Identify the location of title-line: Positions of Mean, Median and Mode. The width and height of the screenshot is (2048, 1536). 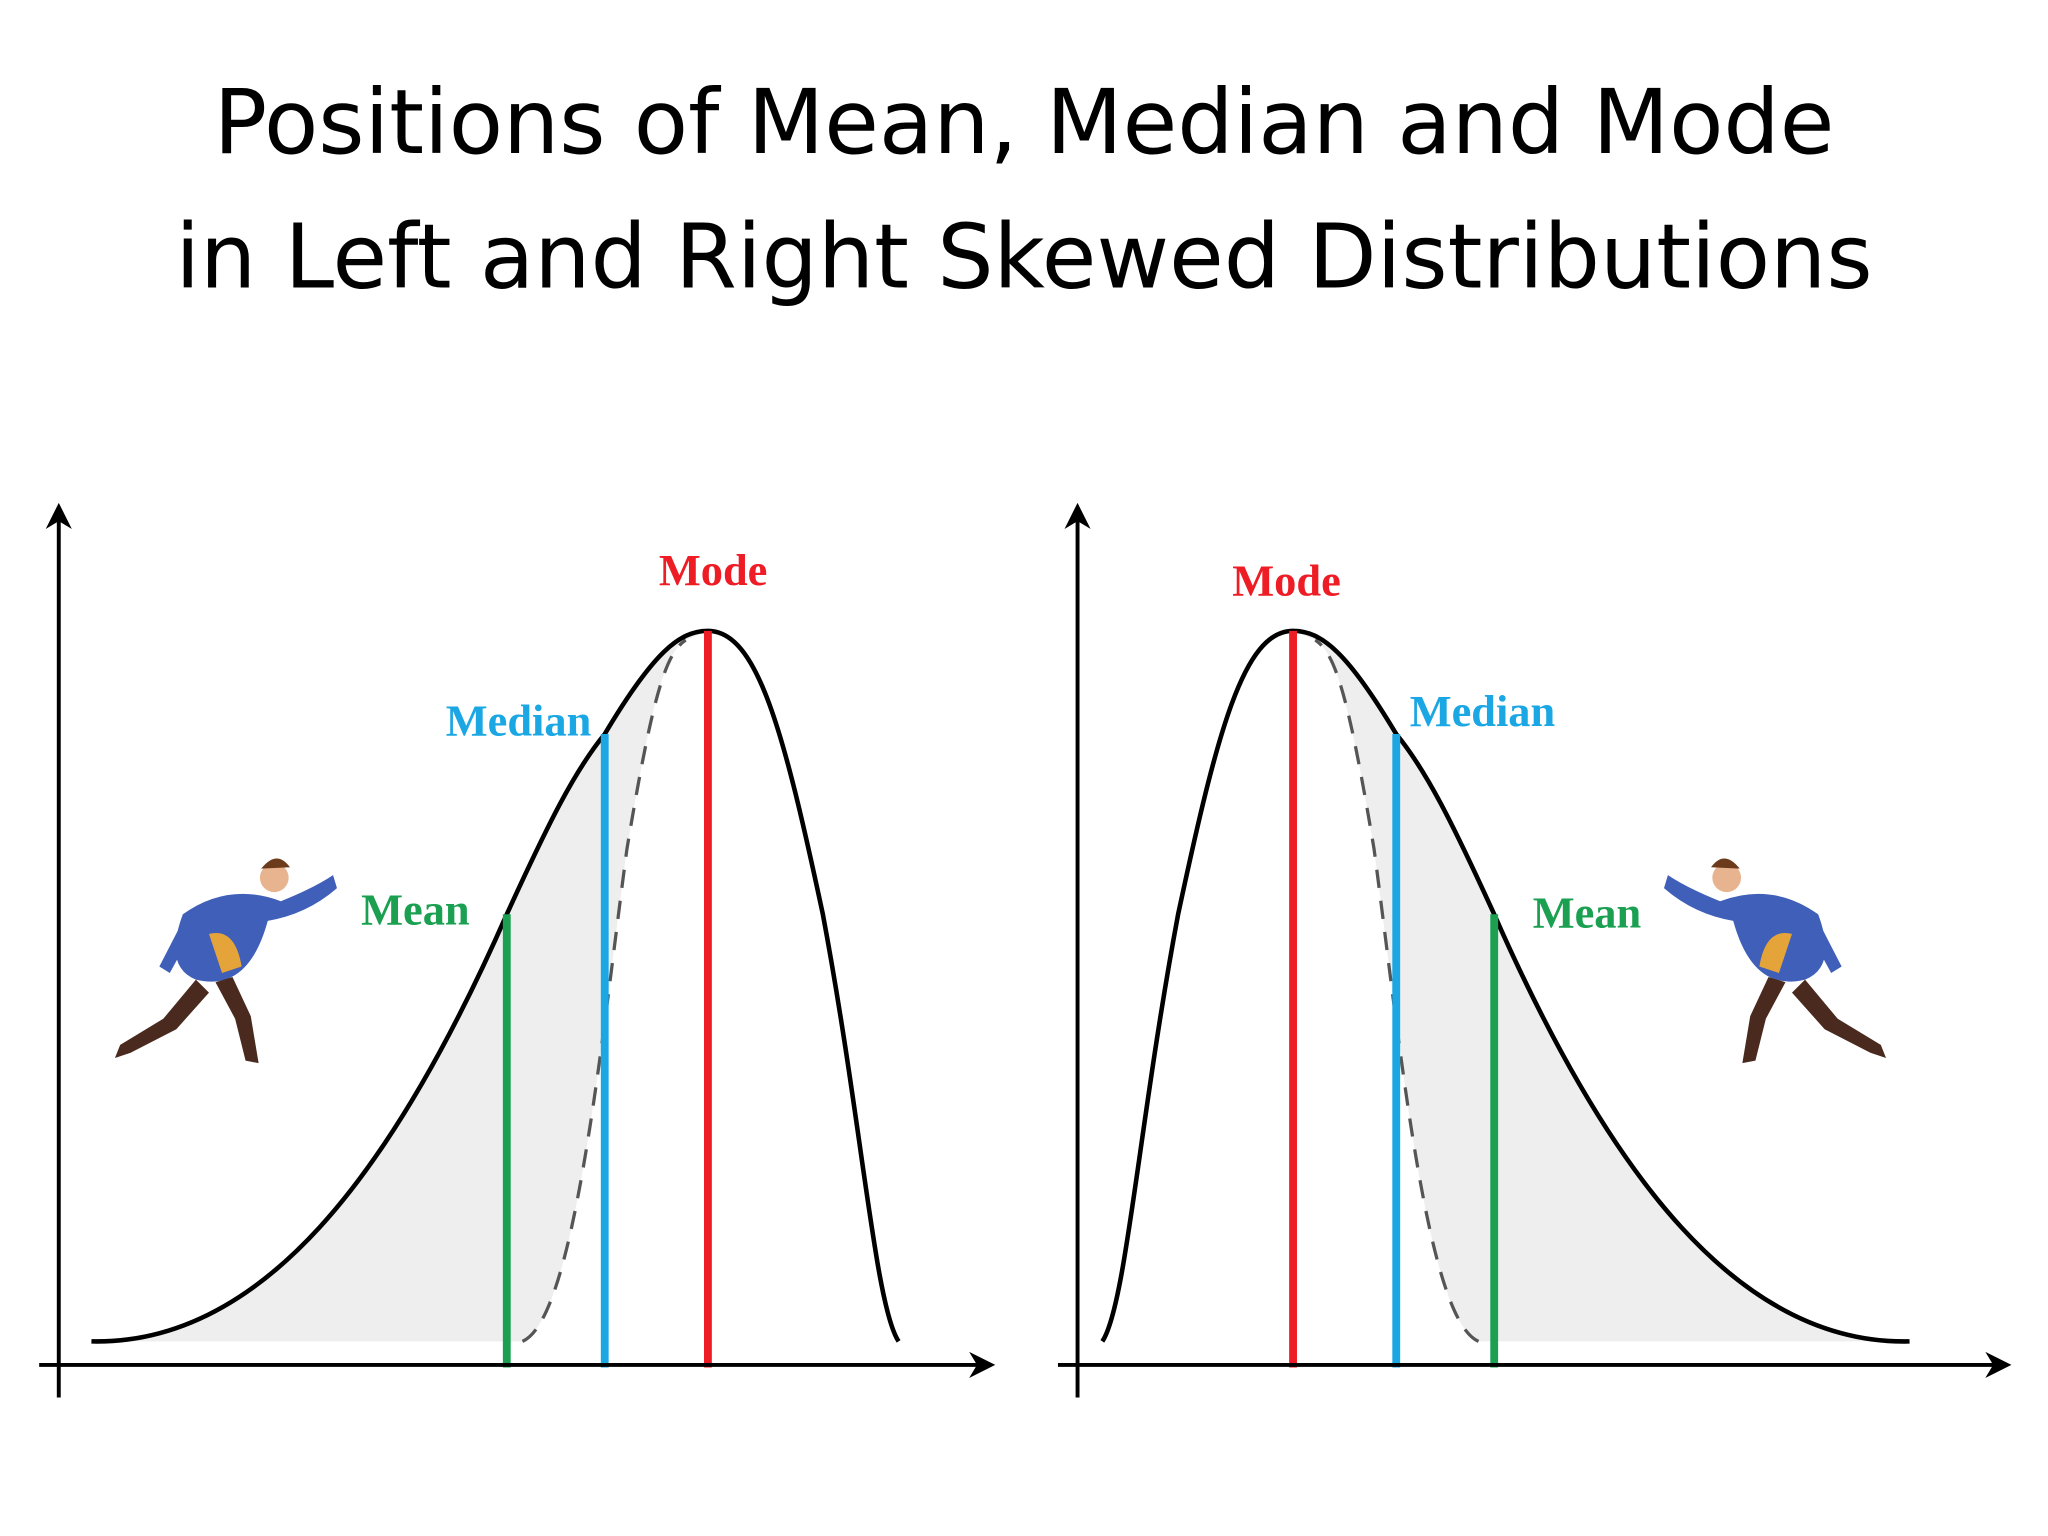
(1024, 122).